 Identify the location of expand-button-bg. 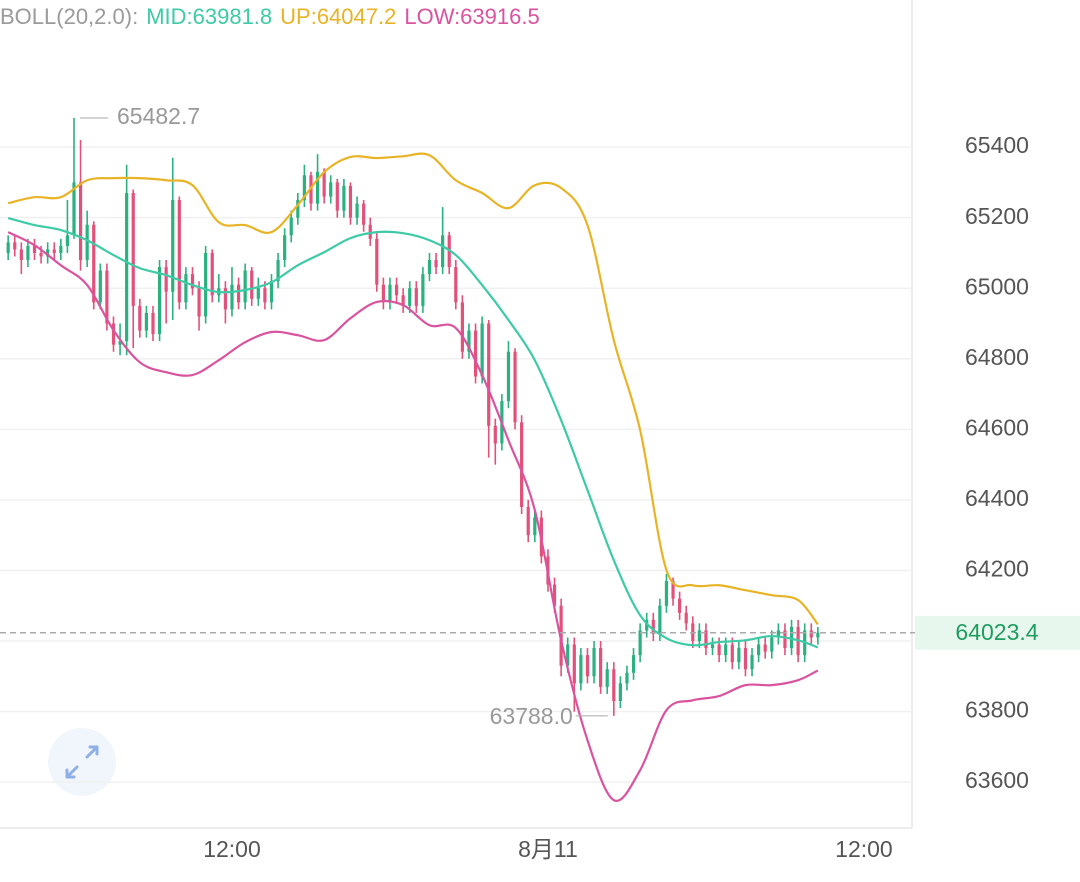
(82, 762).